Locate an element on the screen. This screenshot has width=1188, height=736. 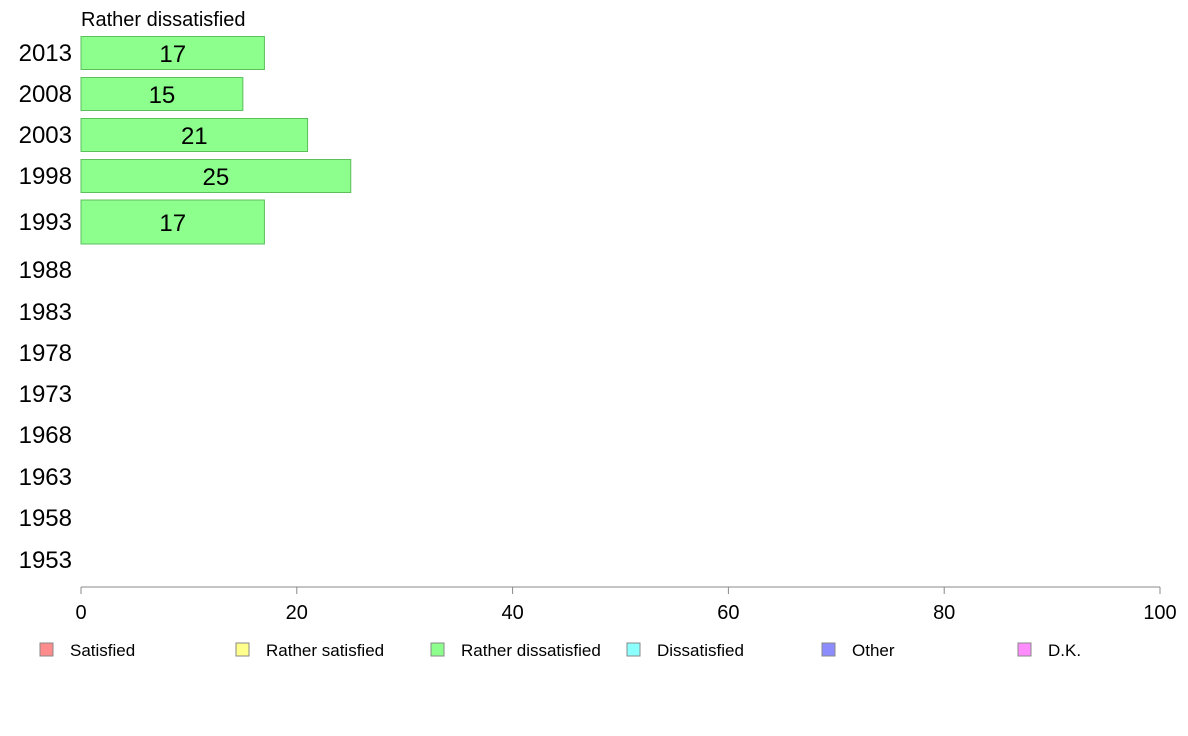
legend-label-d-k: D.K. is located at coordinates (1064, 650).